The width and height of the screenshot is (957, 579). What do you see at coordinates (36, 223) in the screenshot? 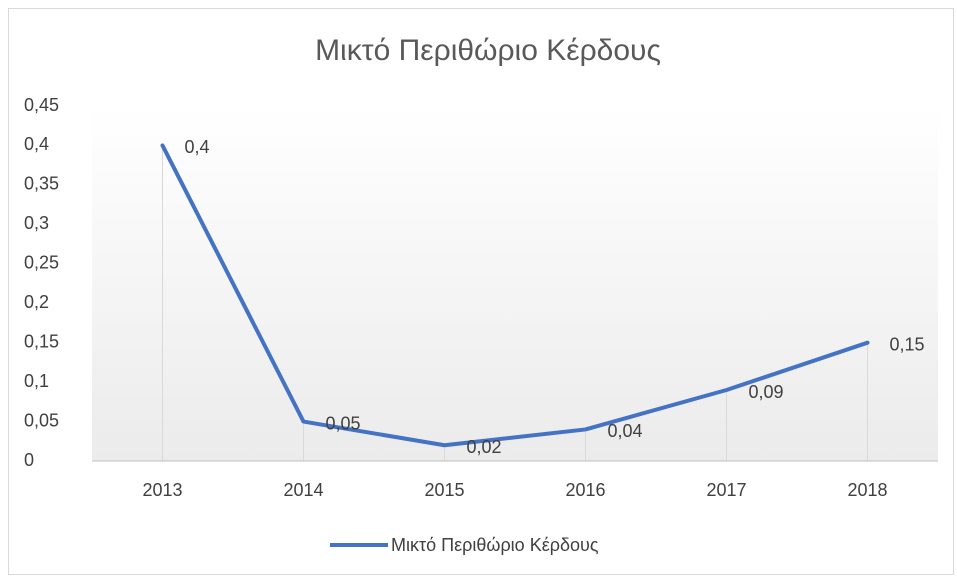
I see `y-tick-label: 0,3` at bounding box center [36, 223].